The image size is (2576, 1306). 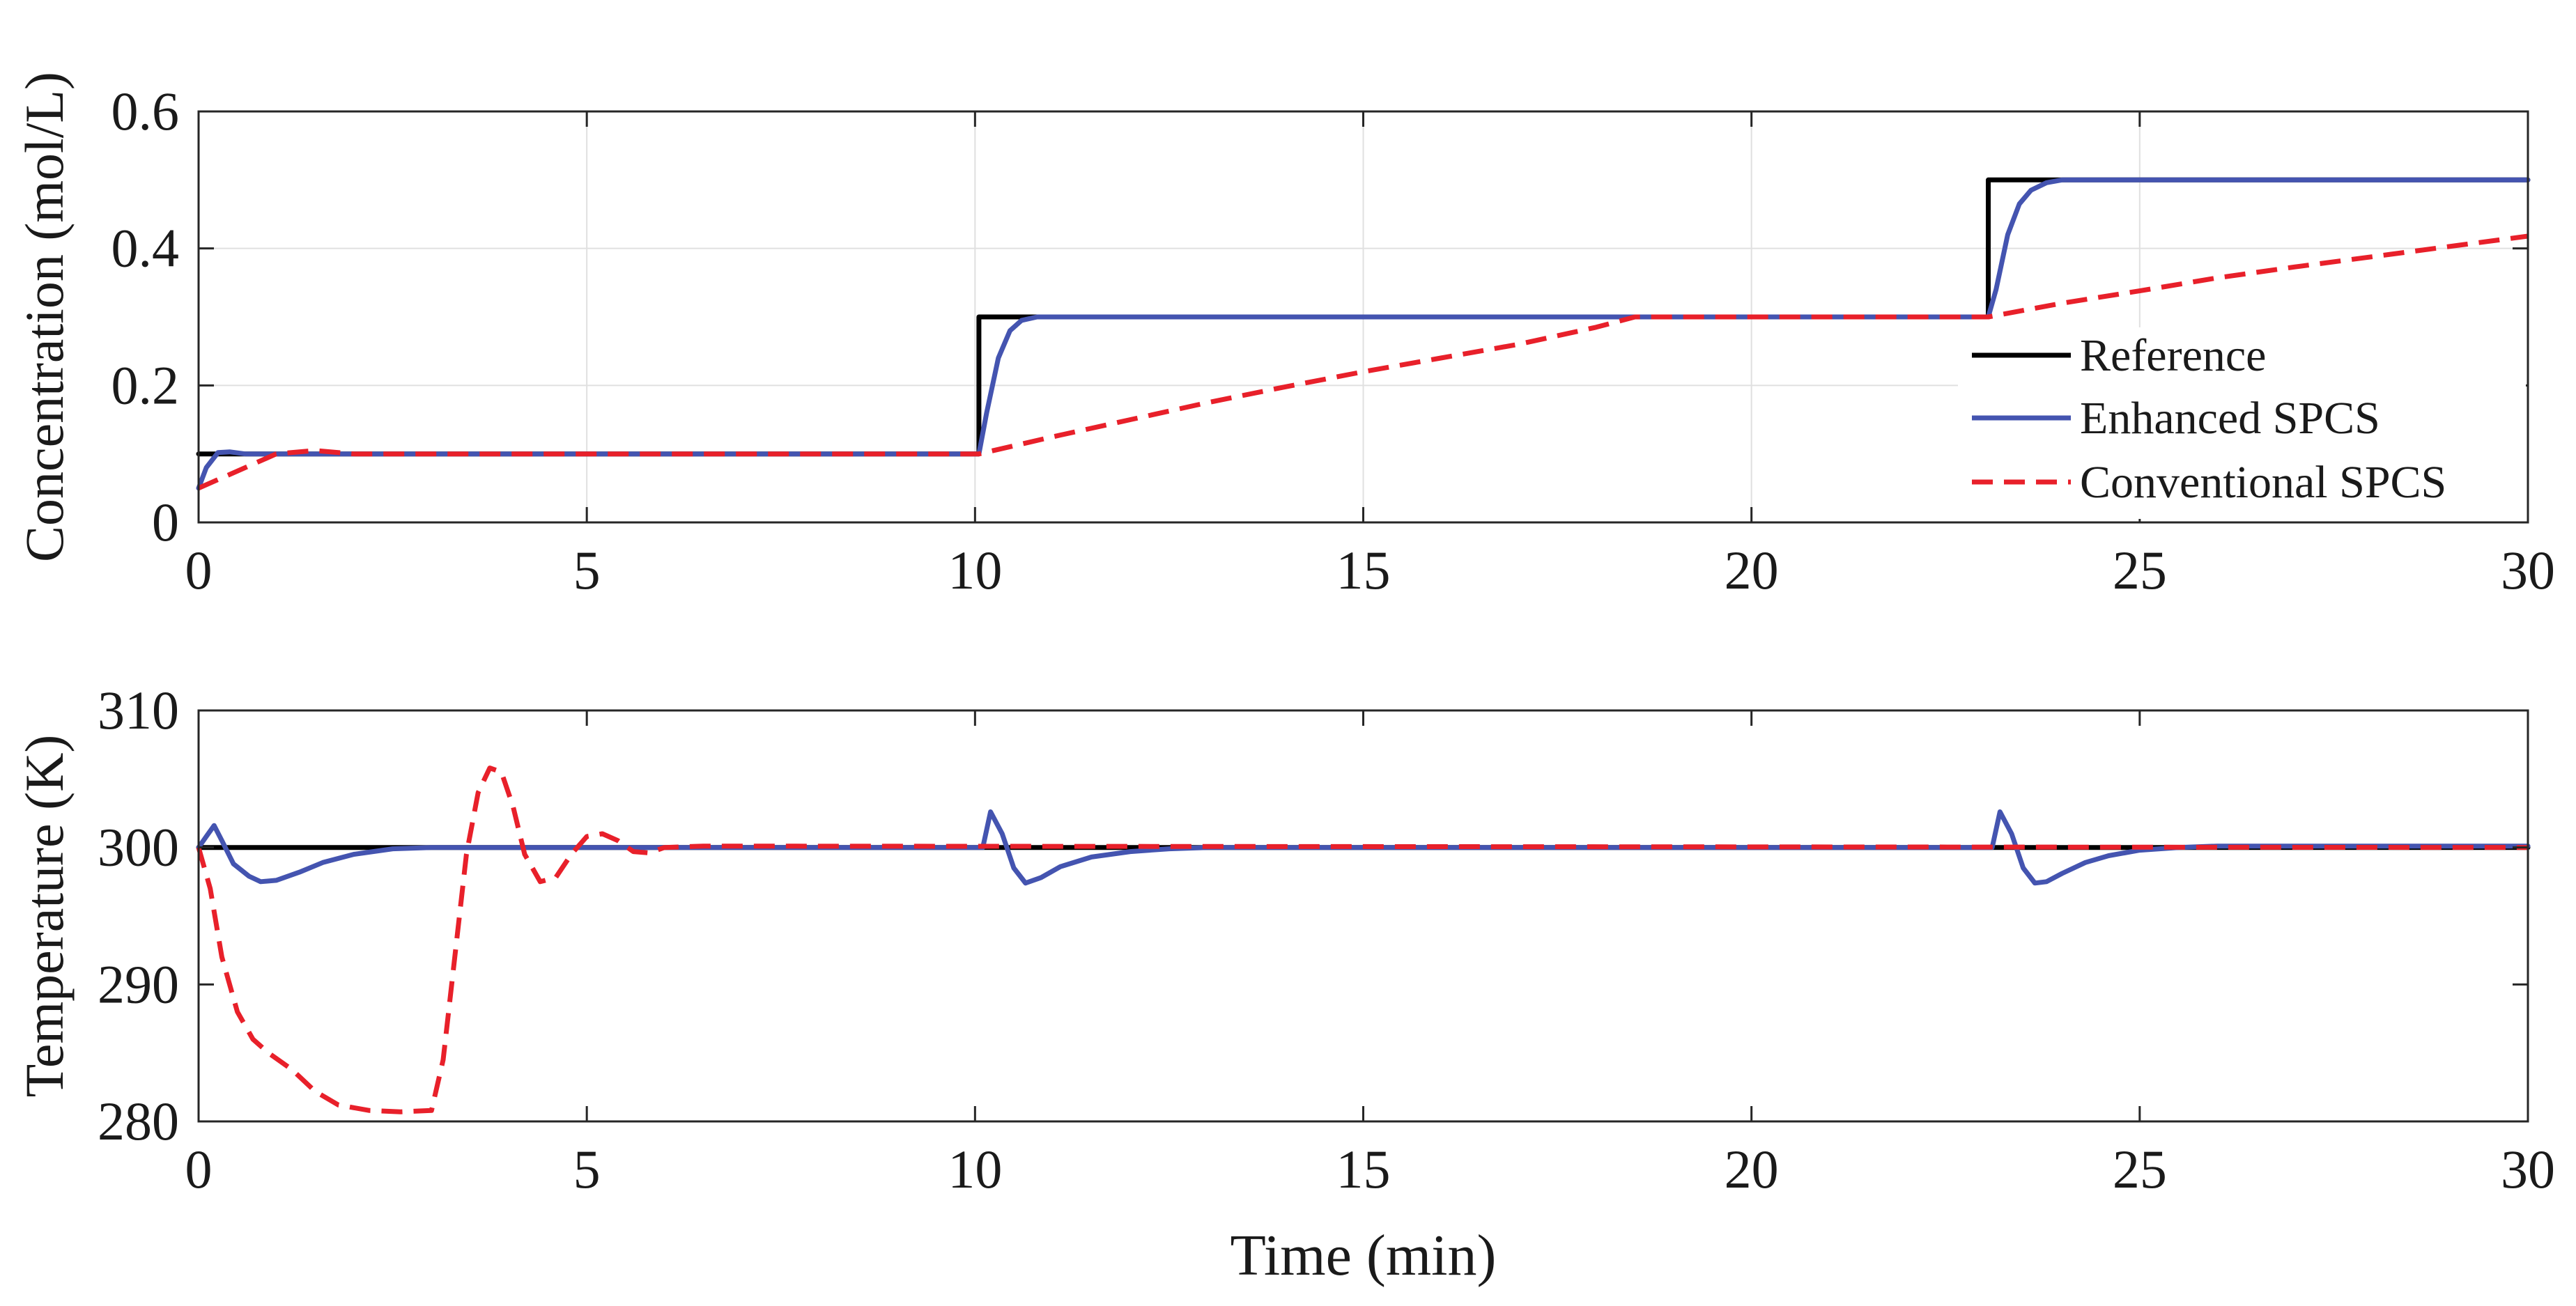 I want to click on temperature-ytick-label: 300, so click(x=138, y=847).